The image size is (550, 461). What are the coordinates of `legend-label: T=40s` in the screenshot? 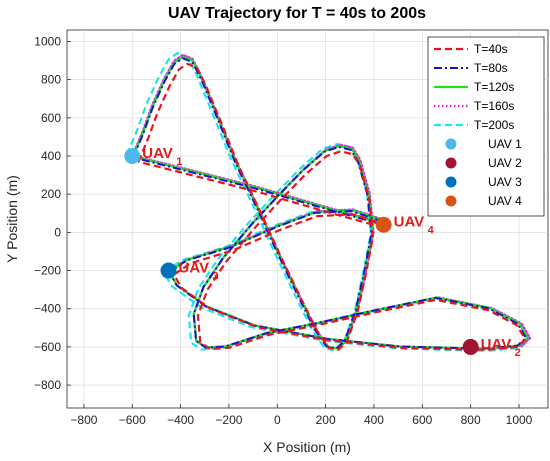 It's located at (491, 49).